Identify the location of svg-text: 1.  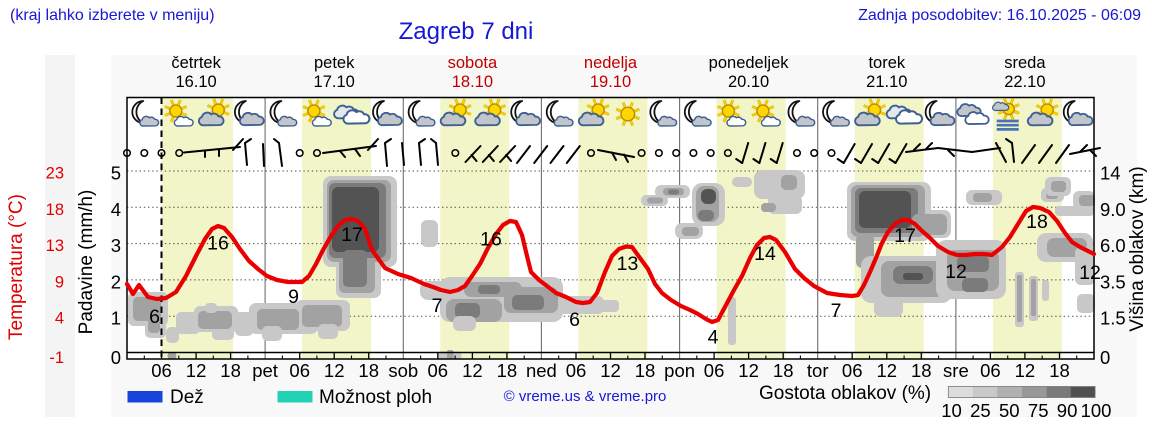
(116, 318).